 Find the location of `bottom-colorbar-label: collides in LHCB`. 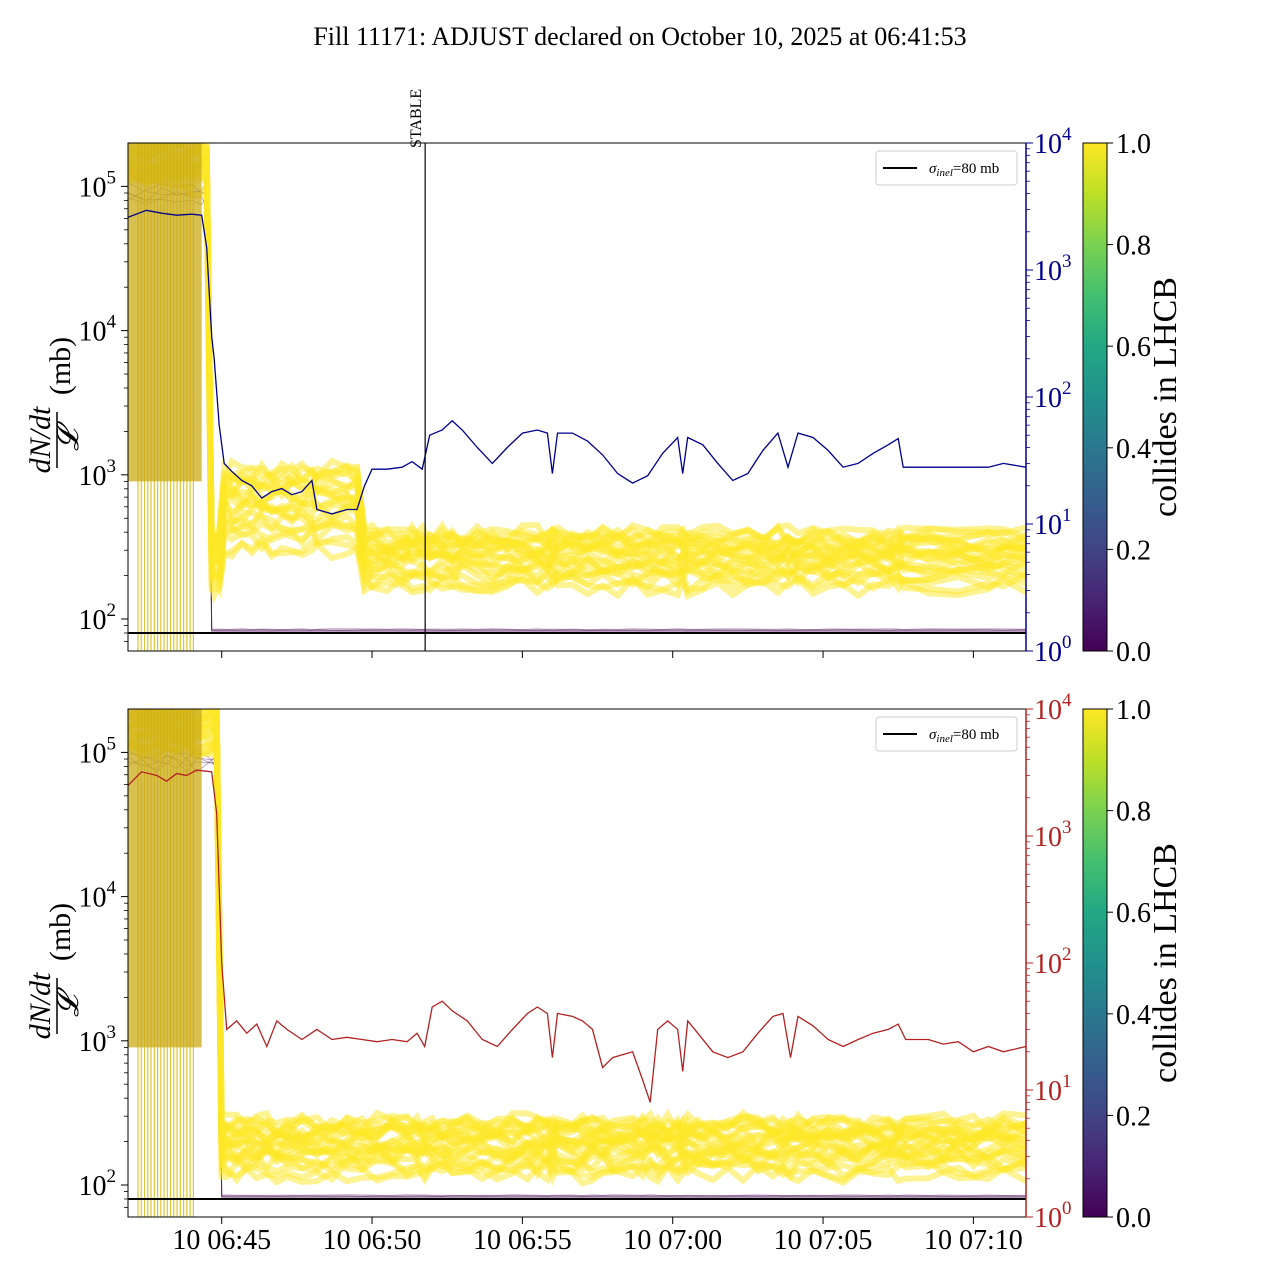

bottom-colorbar-label: collides in LHCB is located at coordinates (1165, 963).